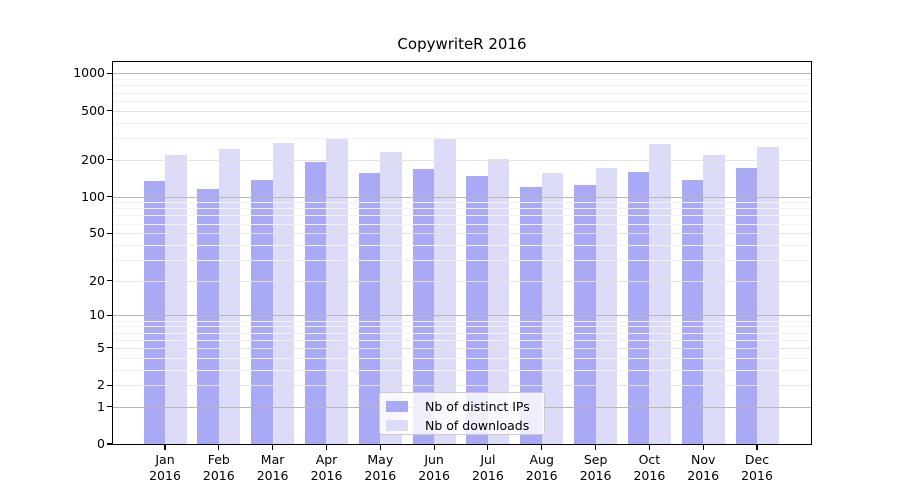  What do you see at coordinates (218, 467) in the screenshot?
I see `x-tick-label-feb-2016: Feb 2016` at bounding box center [218, 467].